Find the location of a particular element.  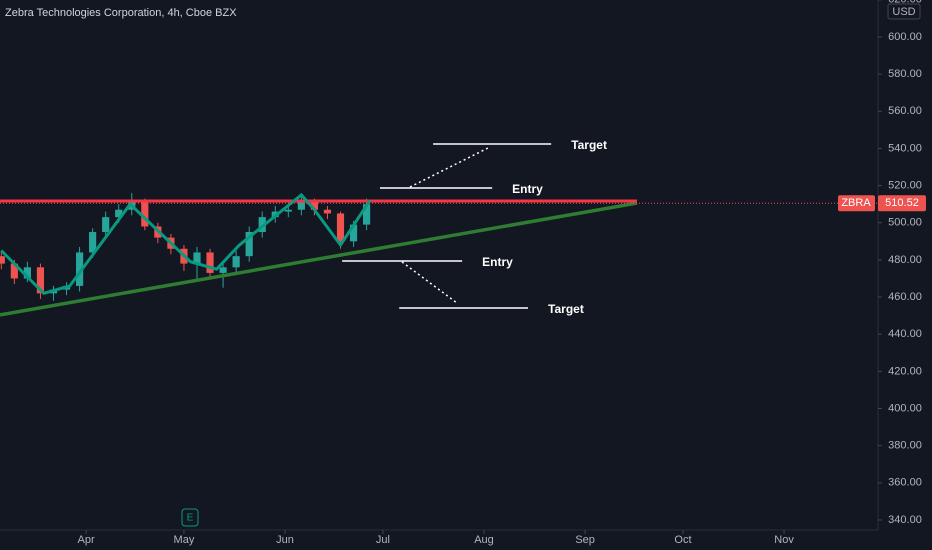

currency-box is located at coordinates (904, 11).